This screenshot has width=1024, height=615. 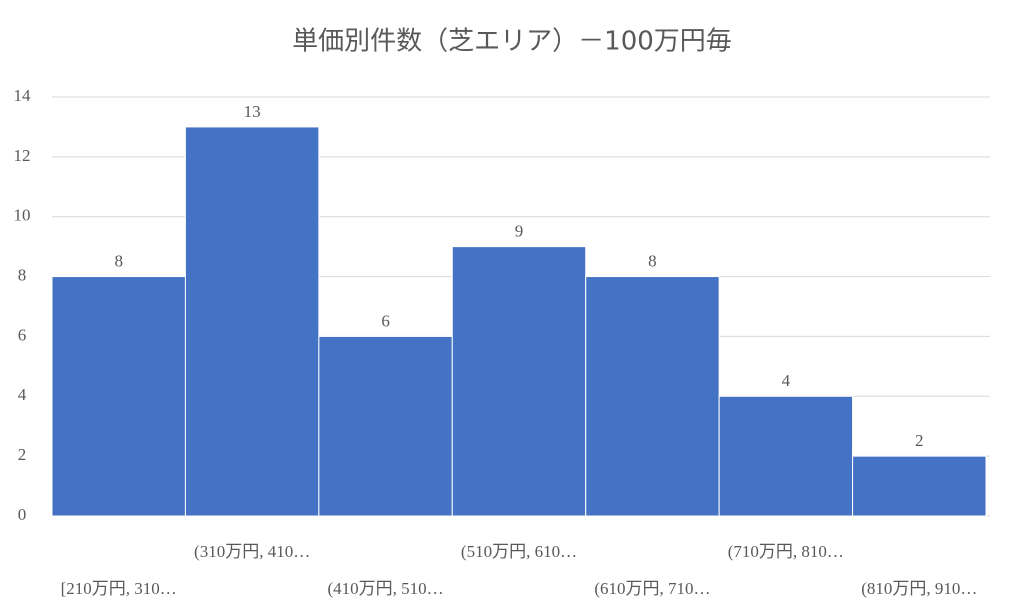 I want to click on data-label: 6, so click(x=385, y=320).